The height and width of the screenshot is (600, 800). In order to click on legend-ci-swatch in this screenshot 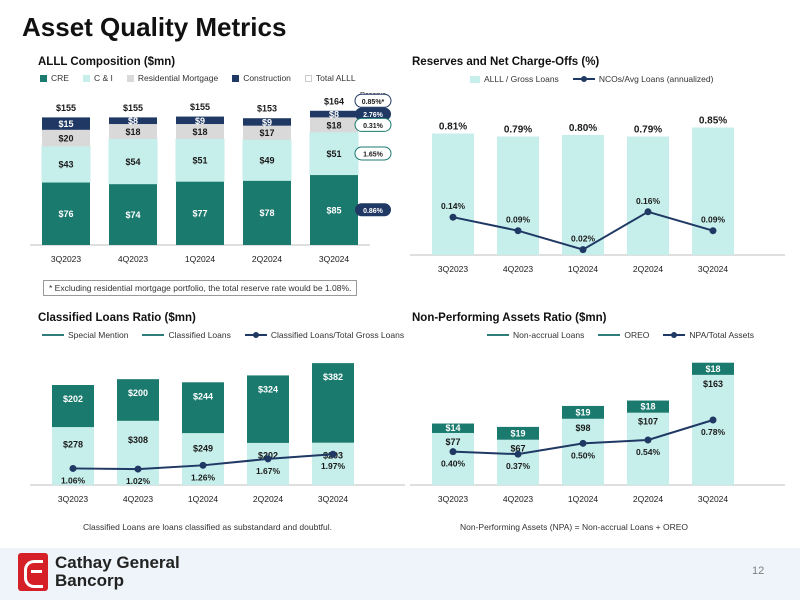, I will do `click(86, 78)`.